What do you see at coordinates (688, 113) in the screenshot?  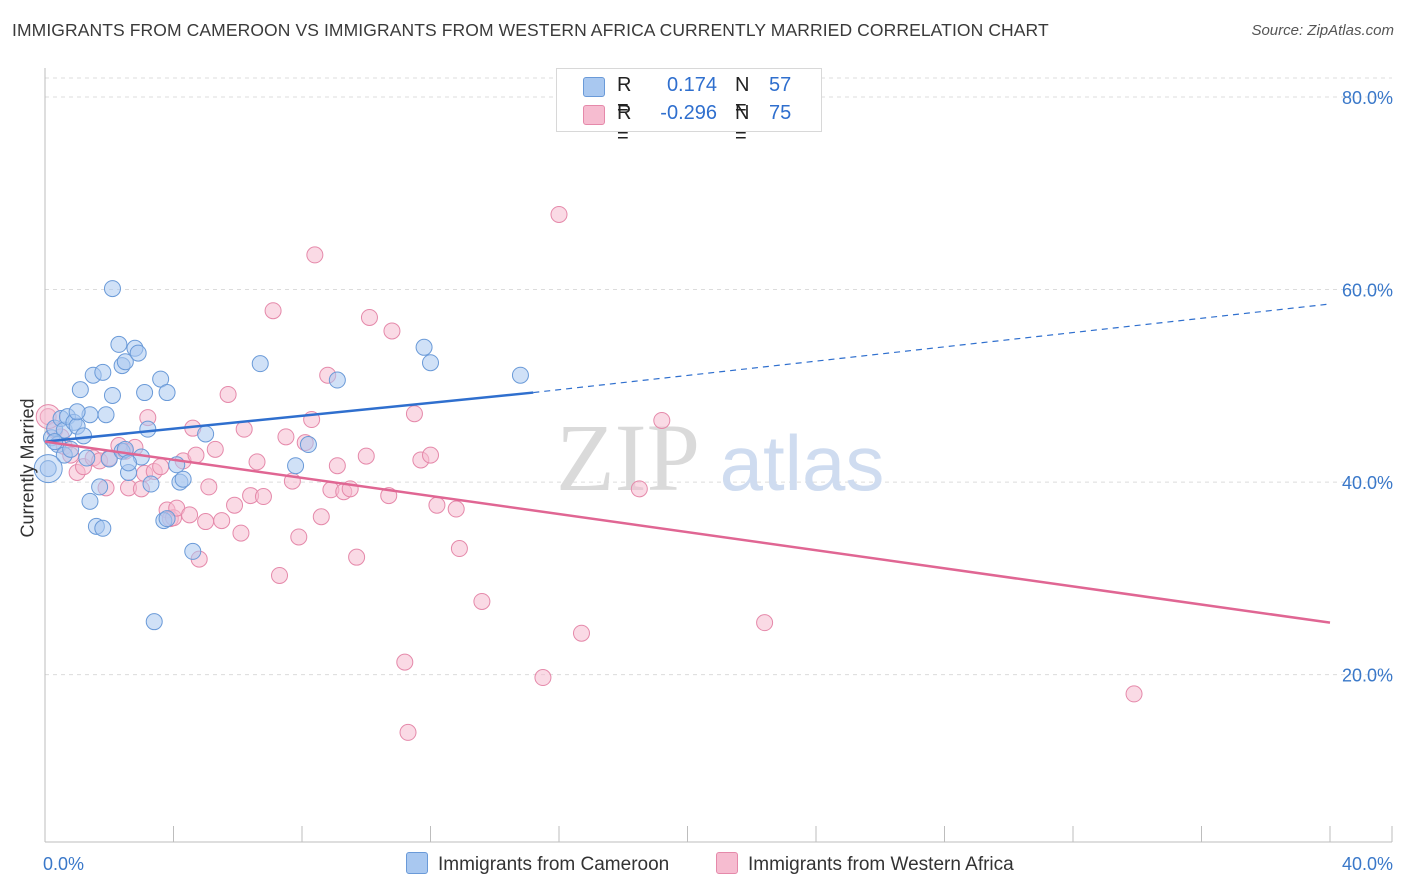 I see `legend-r-value: -0.296` at bounding box center [688, 113].